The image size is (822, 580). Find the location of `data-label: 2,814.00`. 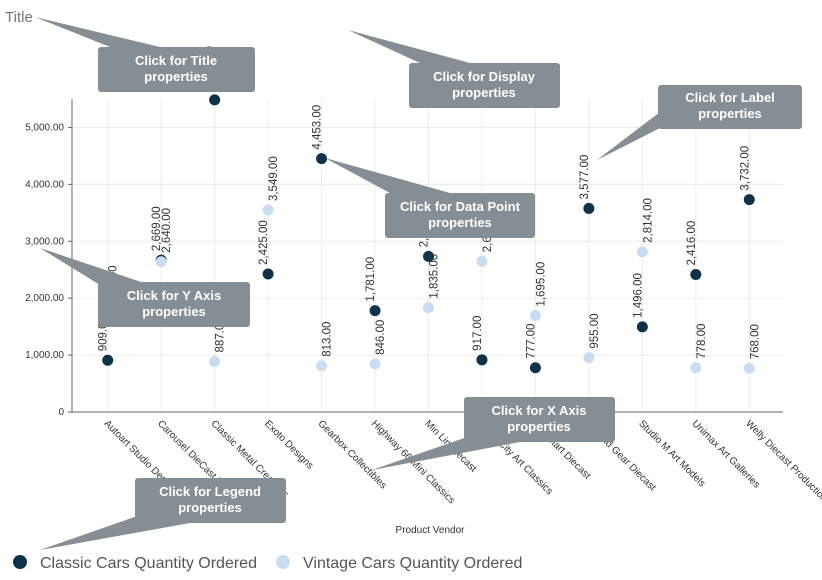

data-label: 2,814.00 is located at coordinates (648, 220).